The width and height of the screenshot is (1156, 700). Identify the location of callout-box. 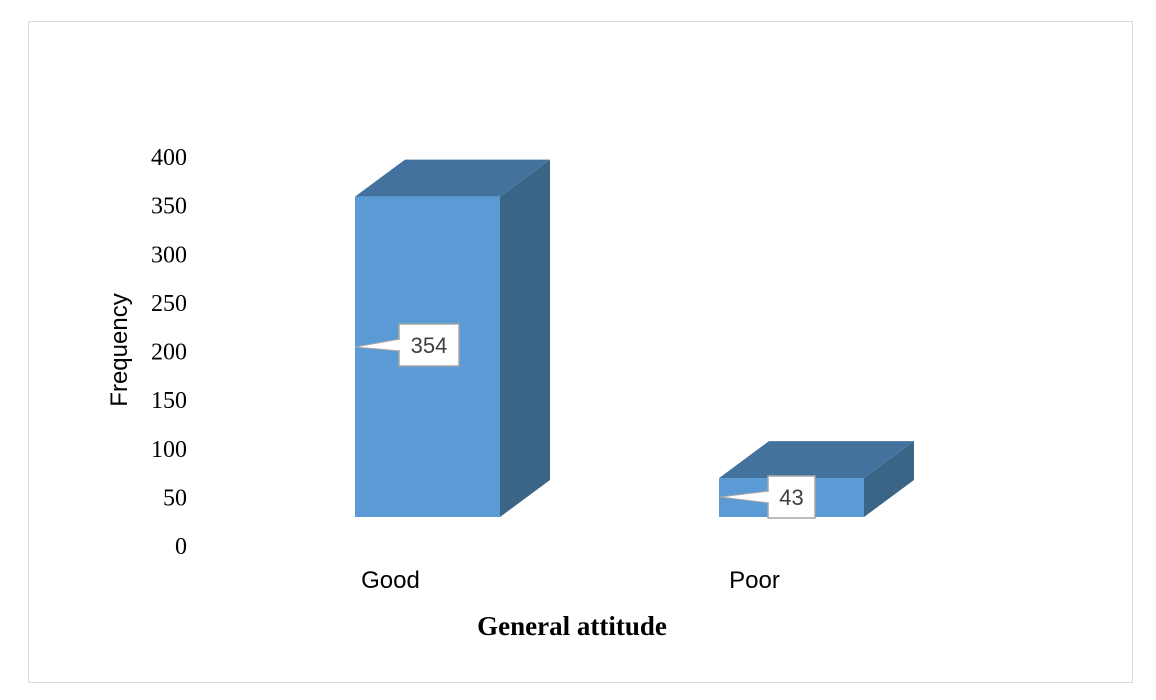
(791, 497).